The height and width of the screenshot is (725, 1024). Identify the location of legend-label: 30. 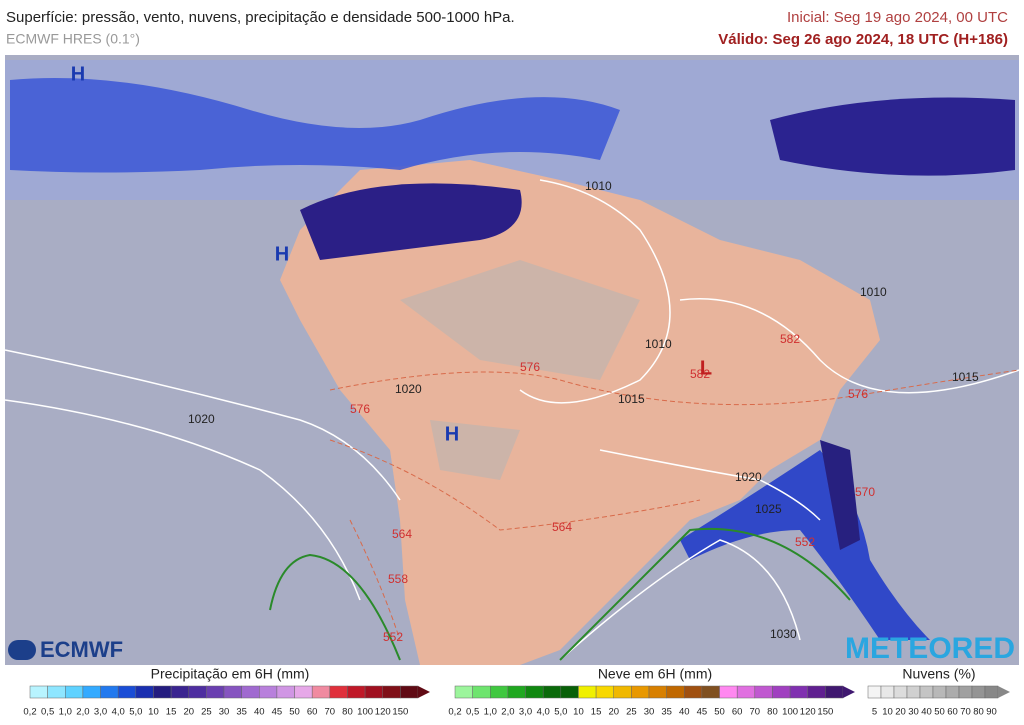
(913, 712).